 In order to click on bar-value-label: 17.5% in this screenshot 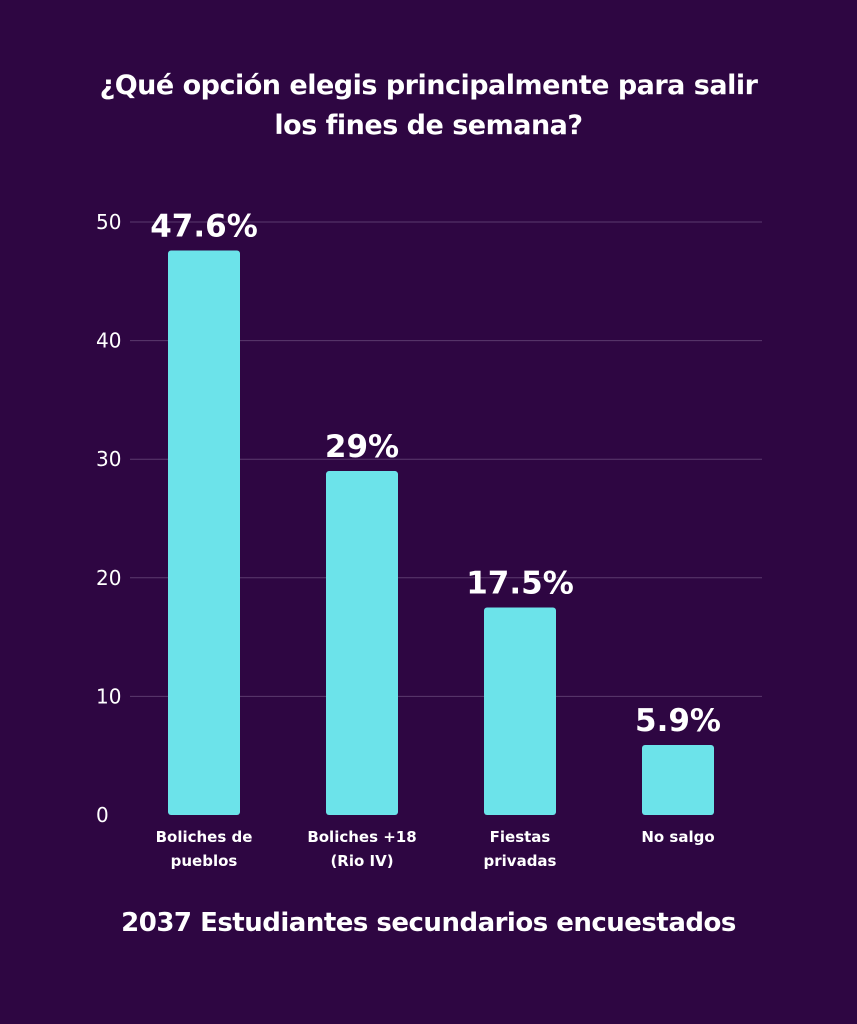, I will do `click(520, 583)`.